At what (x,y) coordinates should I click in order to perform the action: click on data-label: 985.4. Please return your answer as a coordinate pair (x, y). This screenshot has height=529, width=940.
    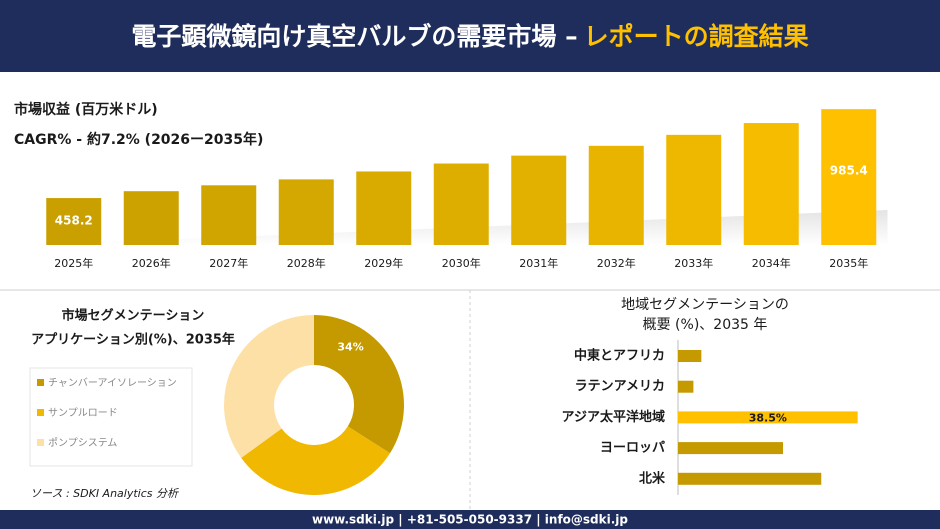
    Looking at the image, I should click on (849, 171).